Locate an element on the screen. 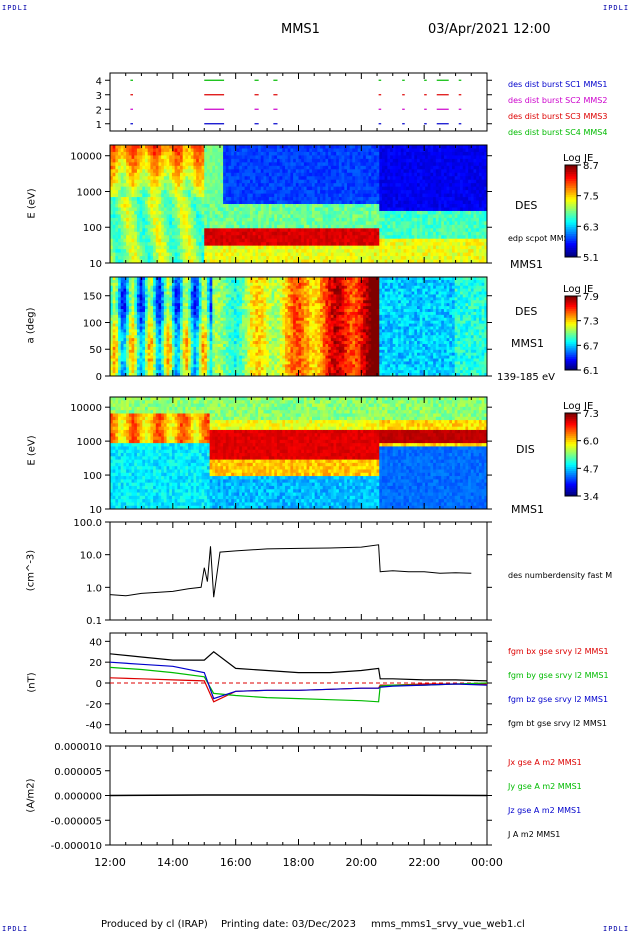 The height and width of the screenshot is (934, 630). des-energy-colorbar-cell is located at coordinates (571, 235).